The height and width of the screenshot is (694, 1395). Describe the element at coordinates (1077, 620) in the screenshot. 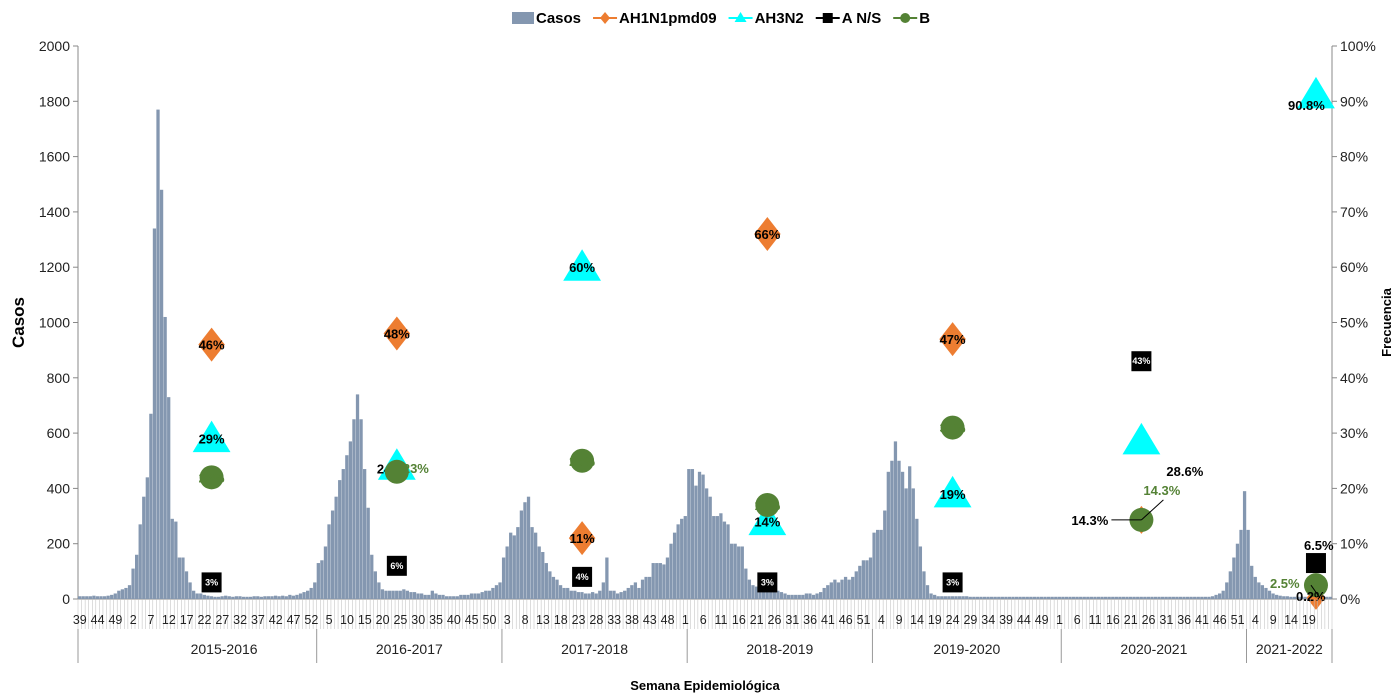

I see `week-tick-label: 6` at that location.